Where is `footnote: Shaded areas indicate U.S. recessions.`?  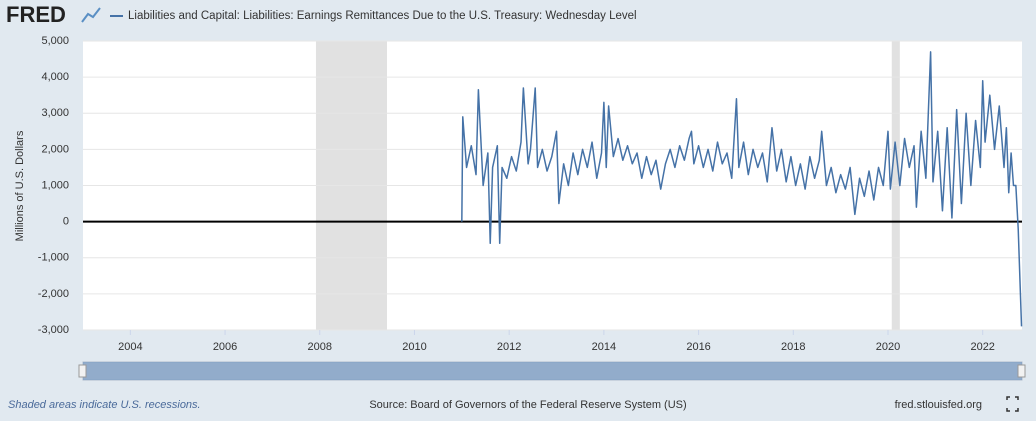
footnote: Shaded areas indicate U.S. recessions. is located at coordinates (104, 405).